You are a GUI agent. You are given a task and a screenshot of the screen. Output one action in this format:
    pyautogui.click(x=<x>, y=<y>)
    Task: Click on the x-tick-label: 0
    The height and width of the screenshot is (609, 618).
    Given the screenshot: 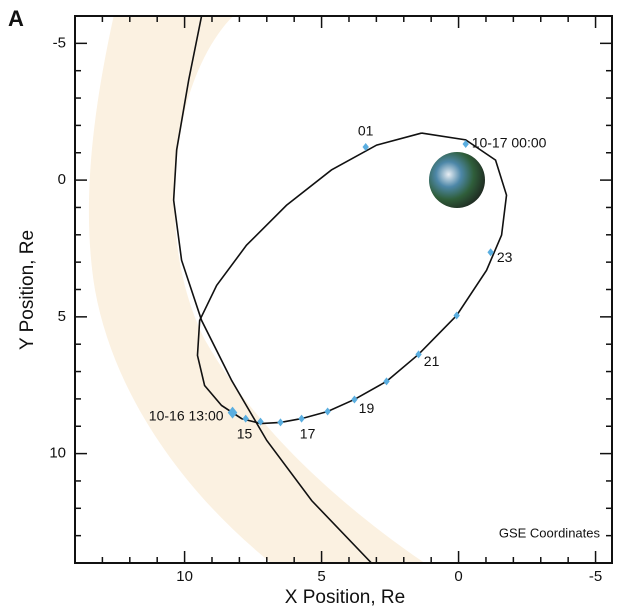 What is the action you would take?
    pyautogui.click(x=458, y=576)
    